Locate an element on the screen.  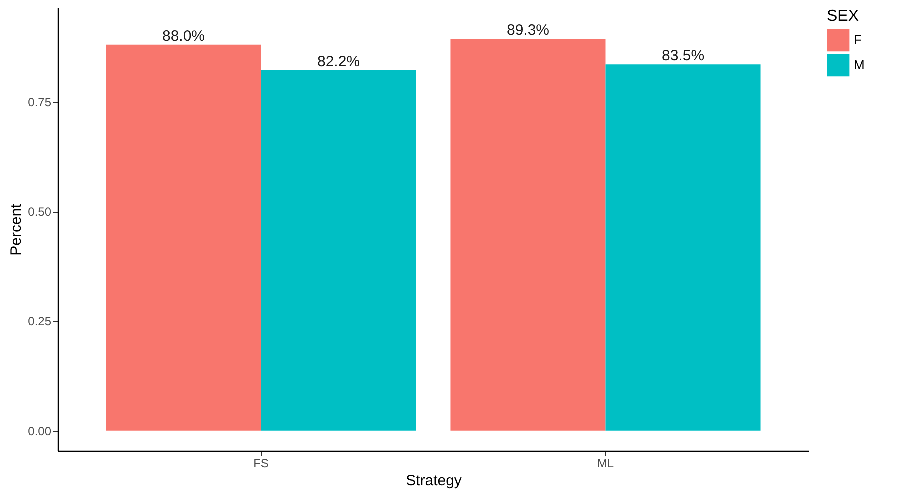
y-tick-label: 0.50 is located at coordinates (40, 212).